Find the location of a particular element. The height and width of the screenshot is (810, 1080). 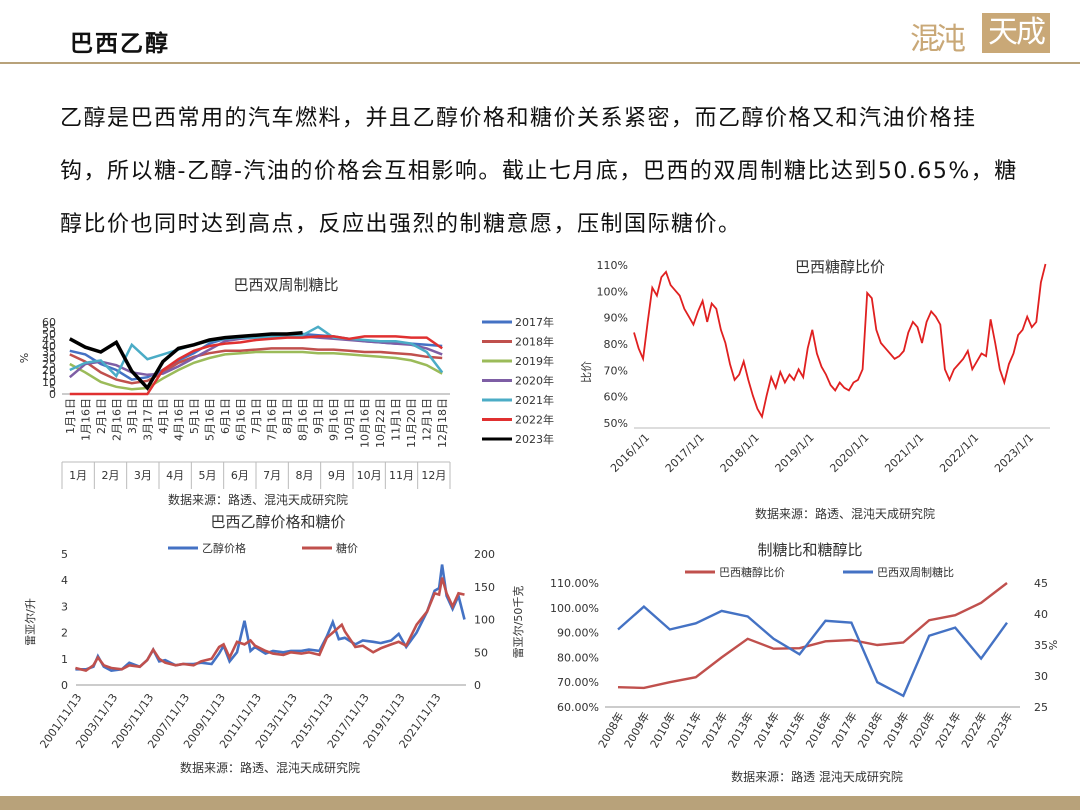

chart-title: 巴西糖醇比价 is located at coordinates (840, 267).